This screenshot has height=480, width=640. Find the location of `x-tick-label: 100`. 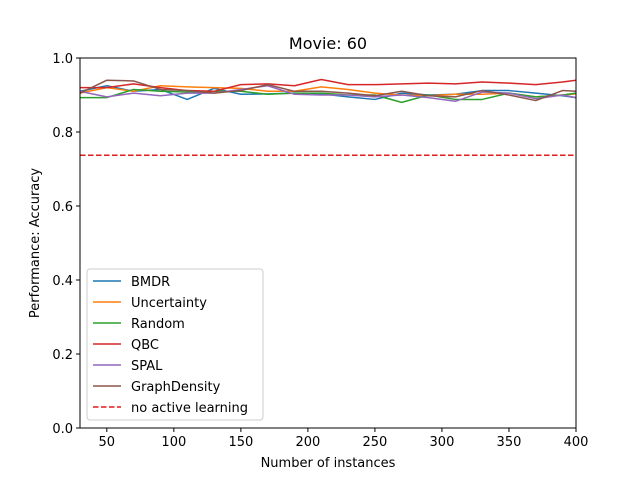

x-tick-label: 100 is located at coordinates (173, 442).